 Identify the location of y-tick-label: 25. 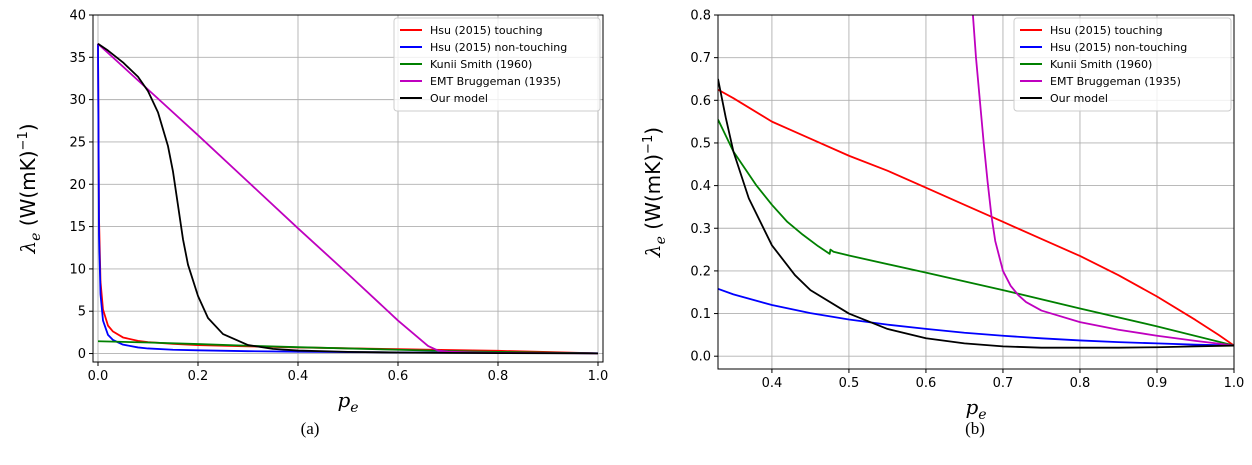
(77, 142).